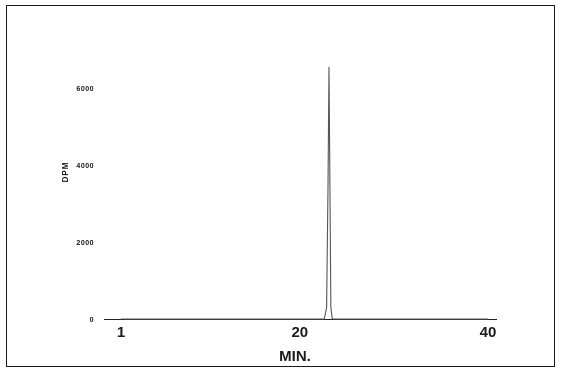 This screenshot has width=562, height=374. I want to click on x-tick-label: 20, so click(299, 332).